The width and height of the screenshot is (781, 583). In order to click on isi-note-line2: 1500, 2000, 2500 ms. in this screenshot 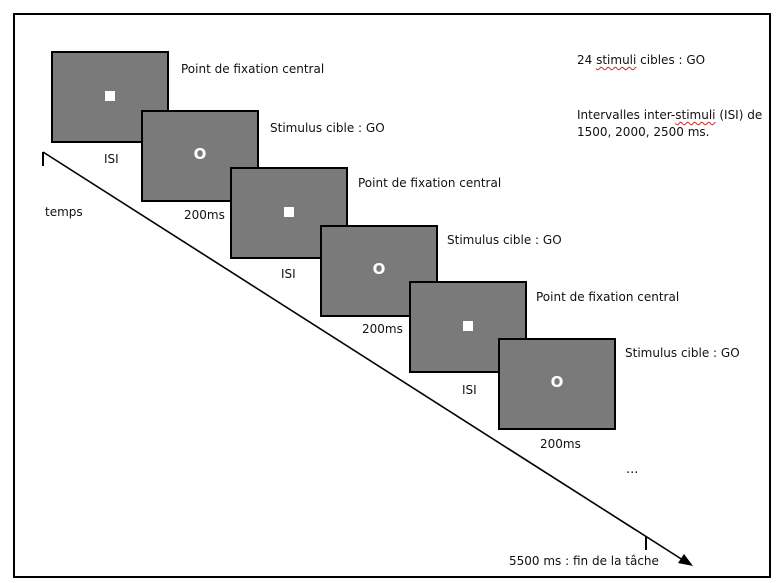, I will do `click(643, 132)`.